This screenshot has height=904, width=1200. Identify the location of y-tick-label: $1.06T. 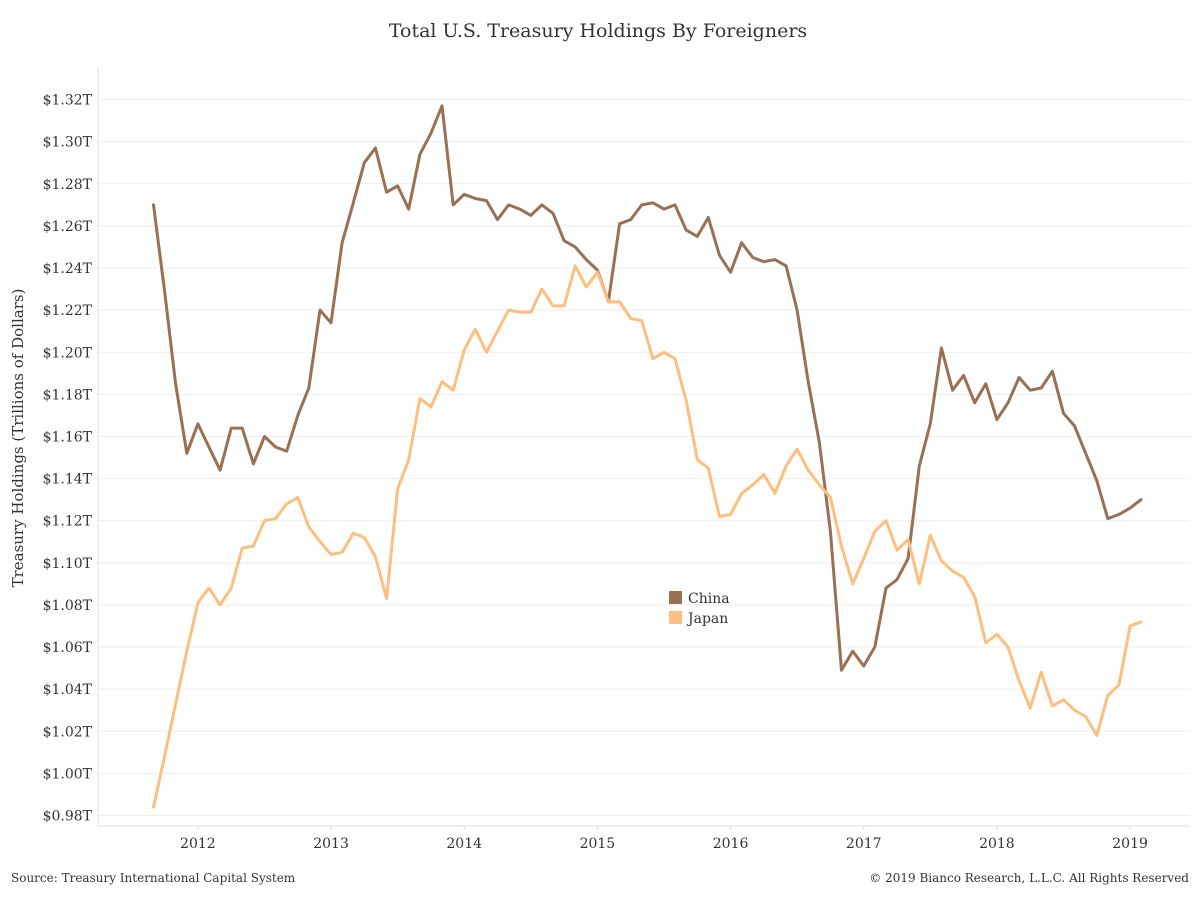
(68, 648).